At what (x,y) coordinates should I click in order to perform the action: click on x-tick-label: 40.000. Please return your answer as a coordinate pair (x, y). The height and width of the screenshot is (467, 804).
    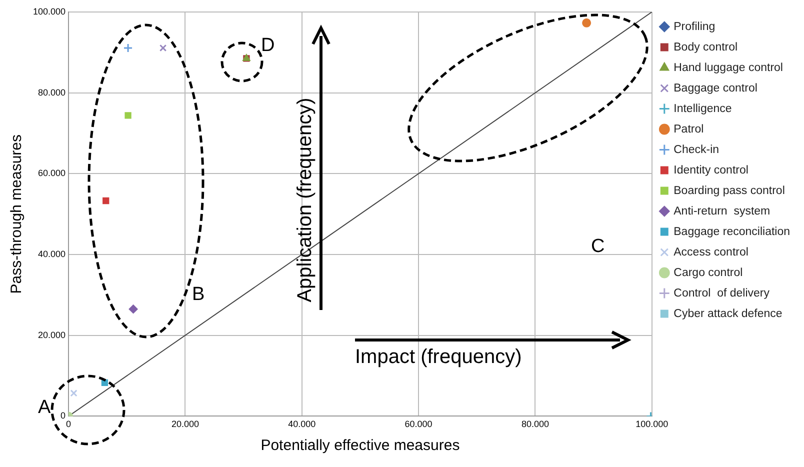
    Looking at the image, I should click on (302, 424).